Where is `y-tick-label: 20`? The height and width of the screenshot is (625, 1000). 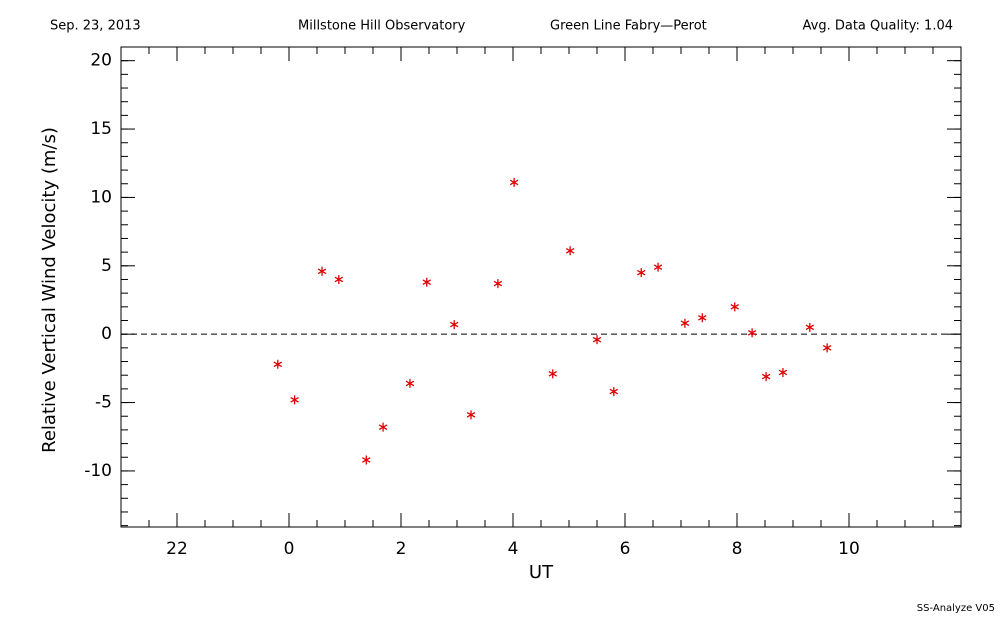 y-tick-label: 20 is located at coordinates (101, 61).